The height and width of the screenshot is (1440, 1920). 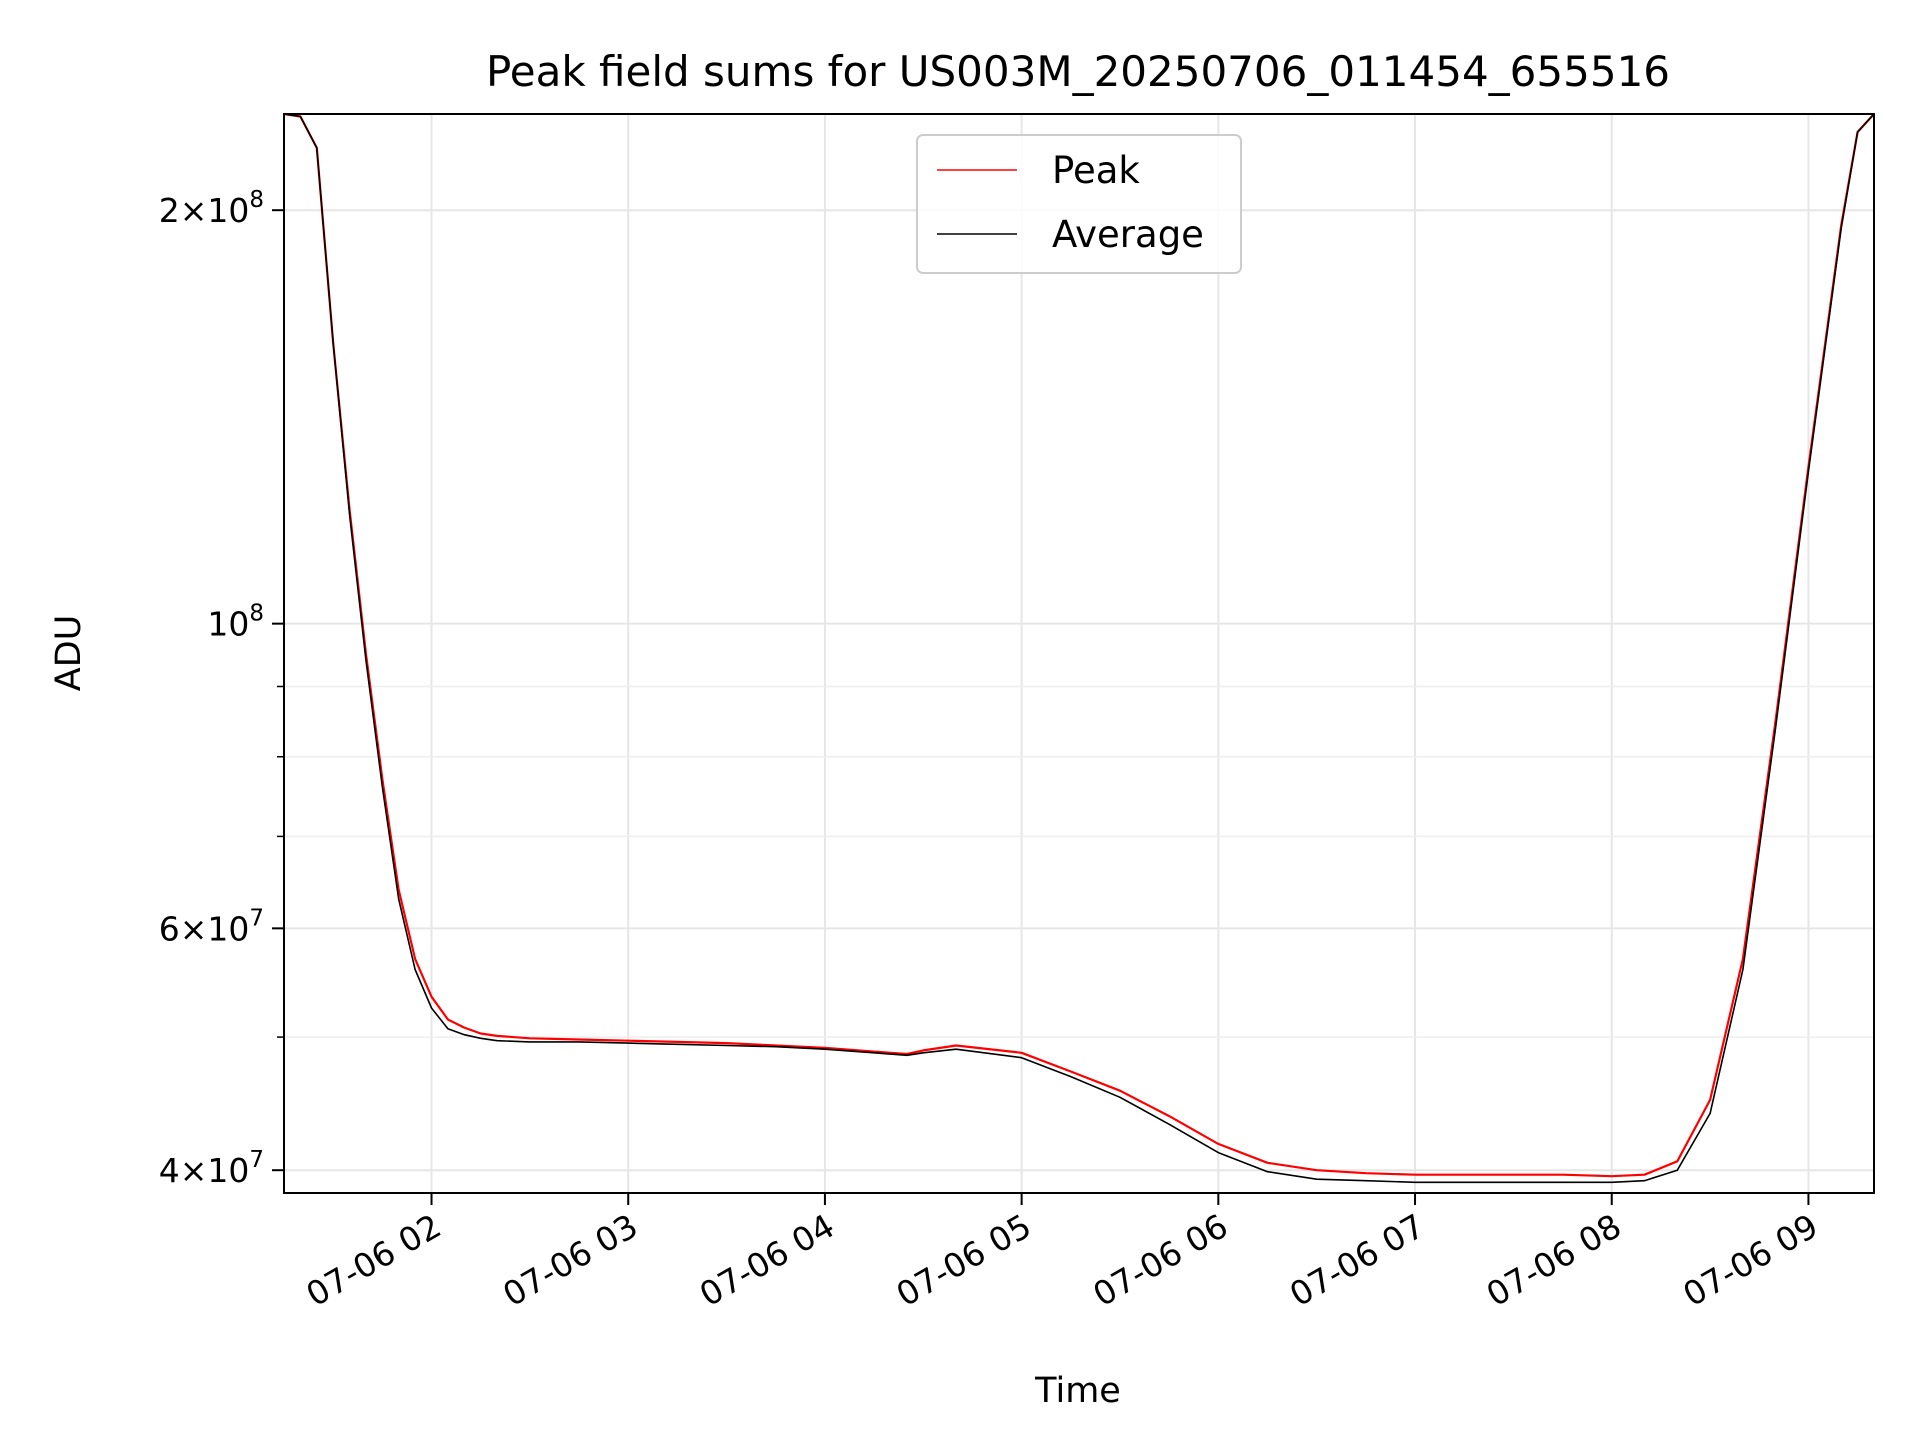 I want to click on legend-peak-label: Peak, so click(x=1096, y=170).